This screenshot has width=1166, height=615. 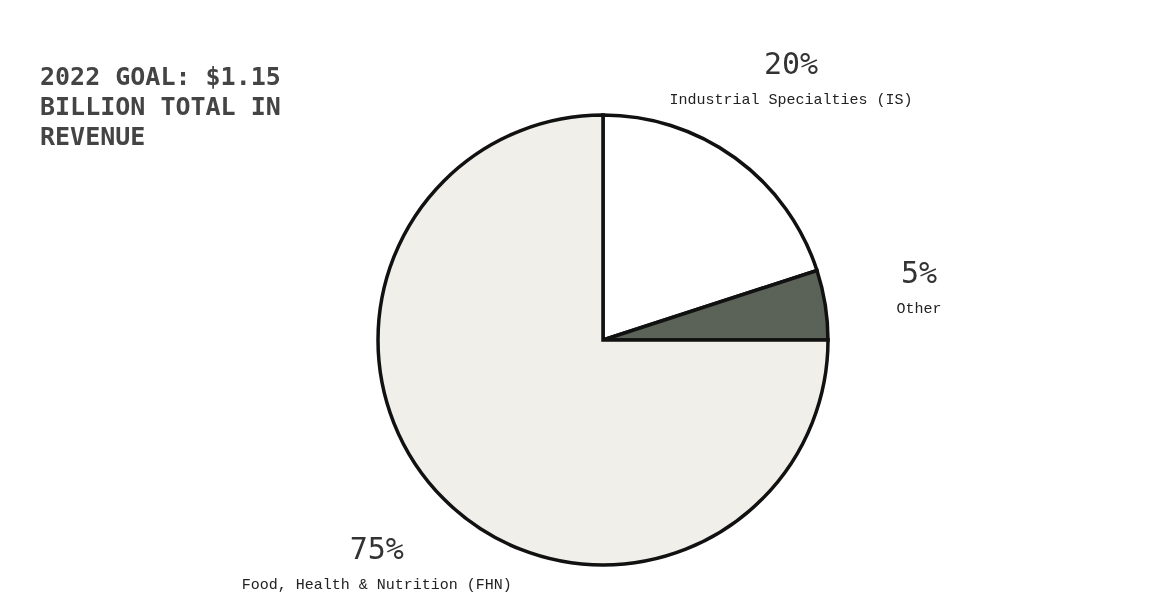 What do you see at coordinates (919, 272) in the screenshot?
I see `data-label: 5%` at bounding box center [919, 272].